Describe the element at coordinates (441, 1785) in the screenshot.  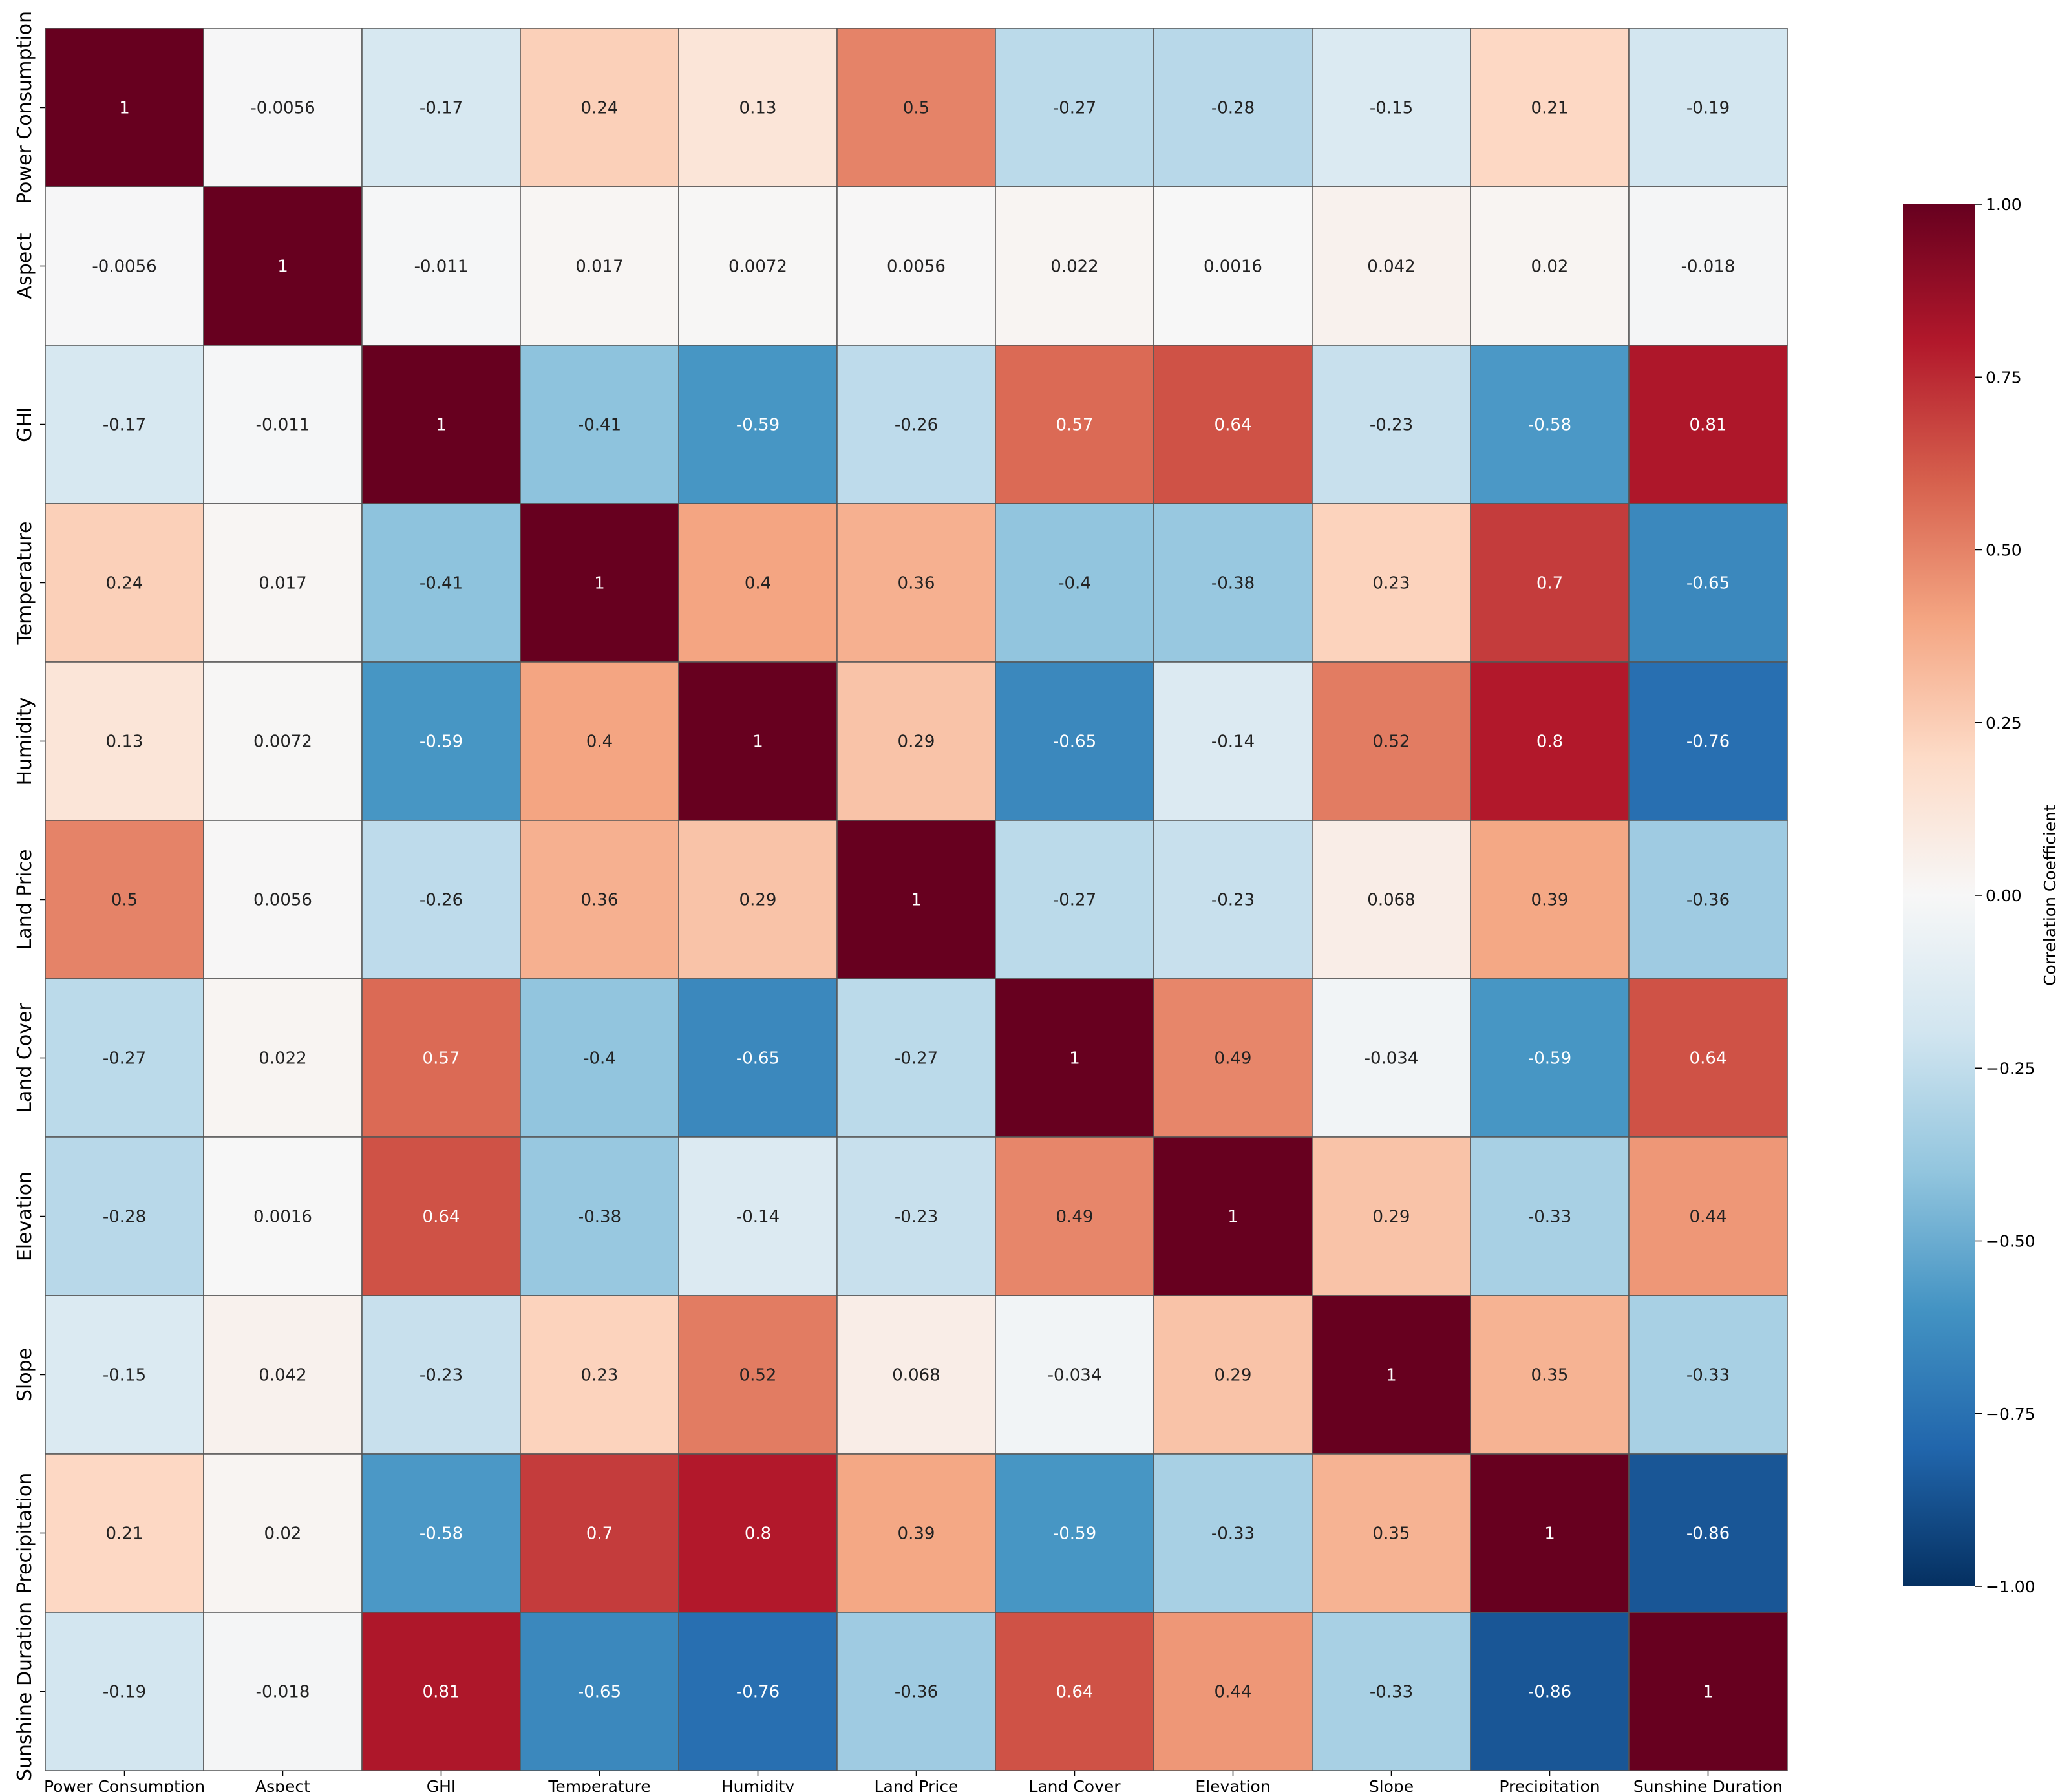
I see `x-tick-label: GHI` at that location.